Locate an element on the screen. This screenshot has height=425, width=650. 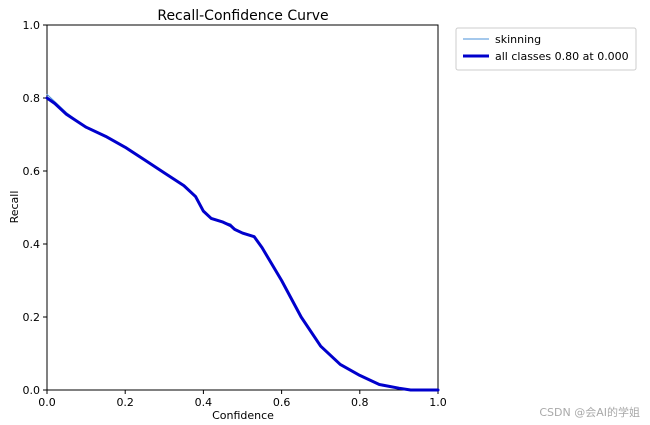
x-tick-label: 0.0 is located at coordinates (47, 402).